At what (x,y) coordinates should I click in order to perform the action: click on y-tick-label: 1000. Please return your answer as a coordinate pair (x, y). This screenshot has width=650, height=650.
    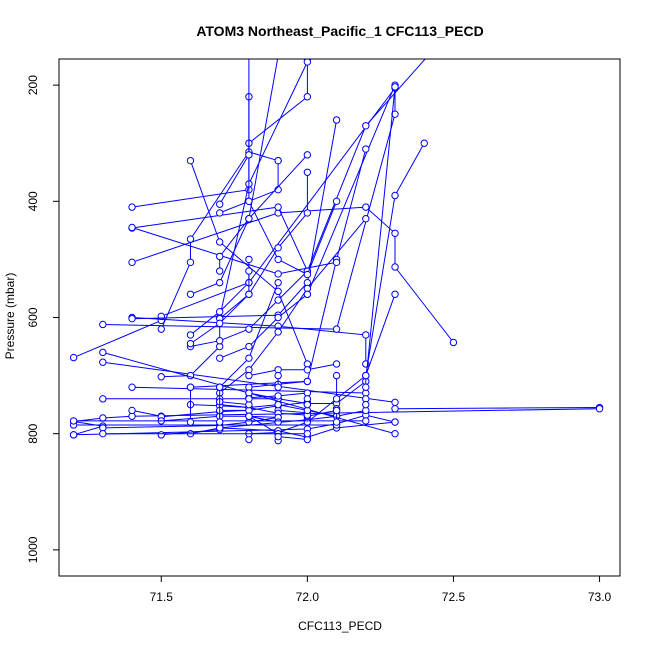
    Looking at the image, I should click on (33, 549).